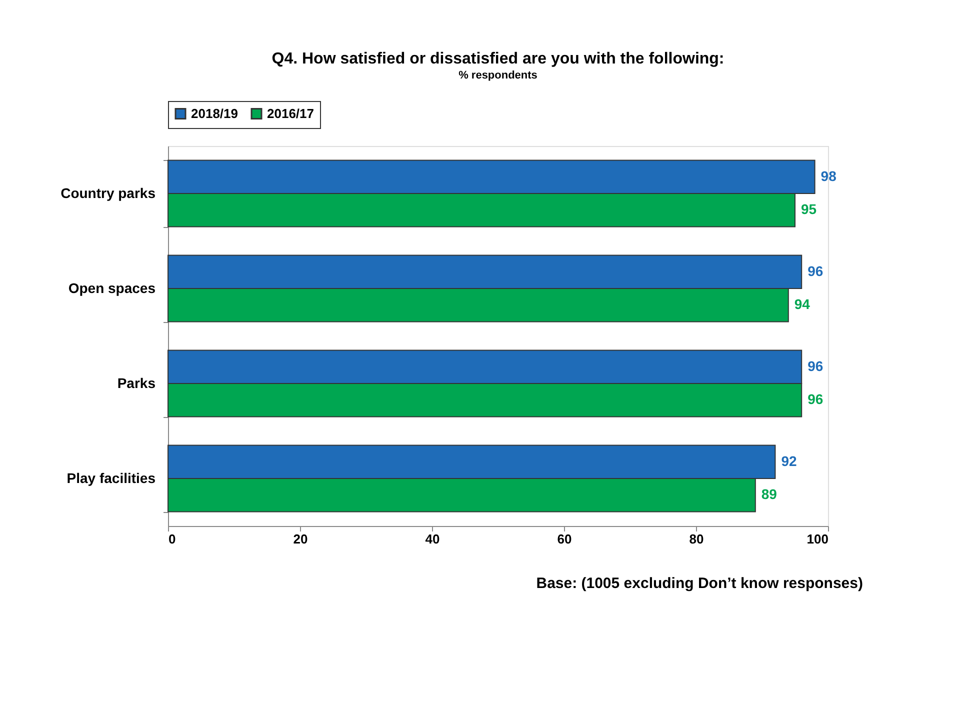 The image size is (957, 724). I want to click on data-label: 94, so click(802, 304).